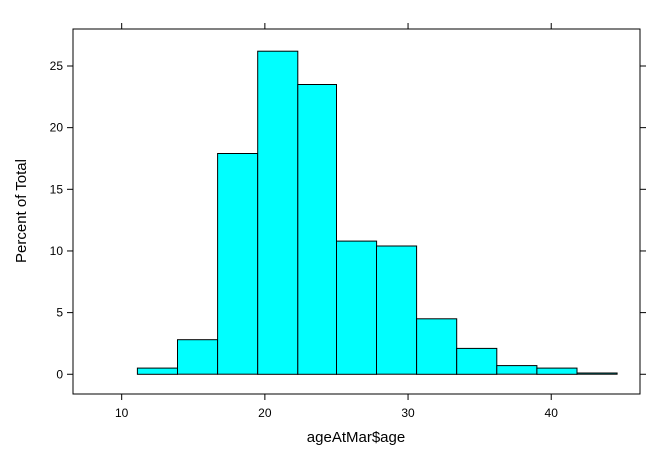 This screenshot has width=662, height=463. I want to click on y-tick-label-20: 20, so click(57, 128).